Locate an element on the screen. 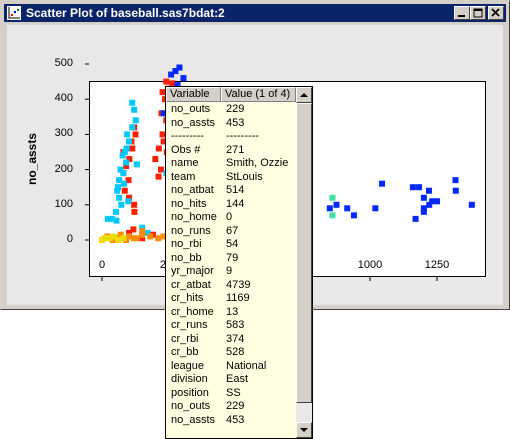 This screenshot has width=510, height=439. variable-value: 79 is located at coordinates (232, 257).